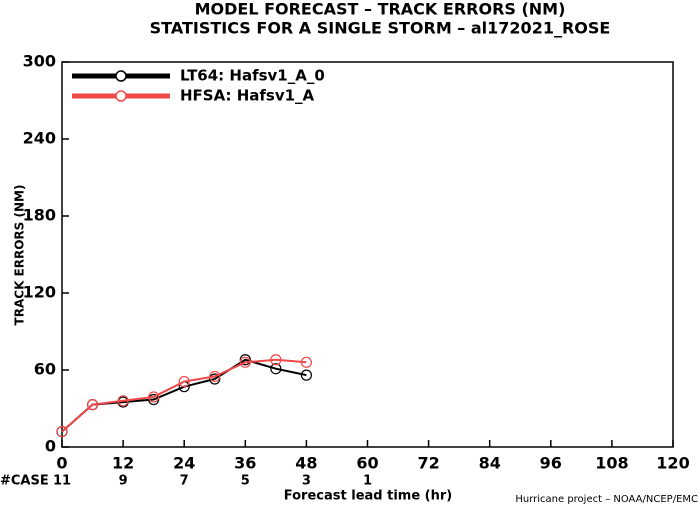 The width and height of the screenshot is (700, 506). What do you see at coordinates (24, 481) in the screenshot?
I see `case-label: #CASE` at bounding box center [24, 481].